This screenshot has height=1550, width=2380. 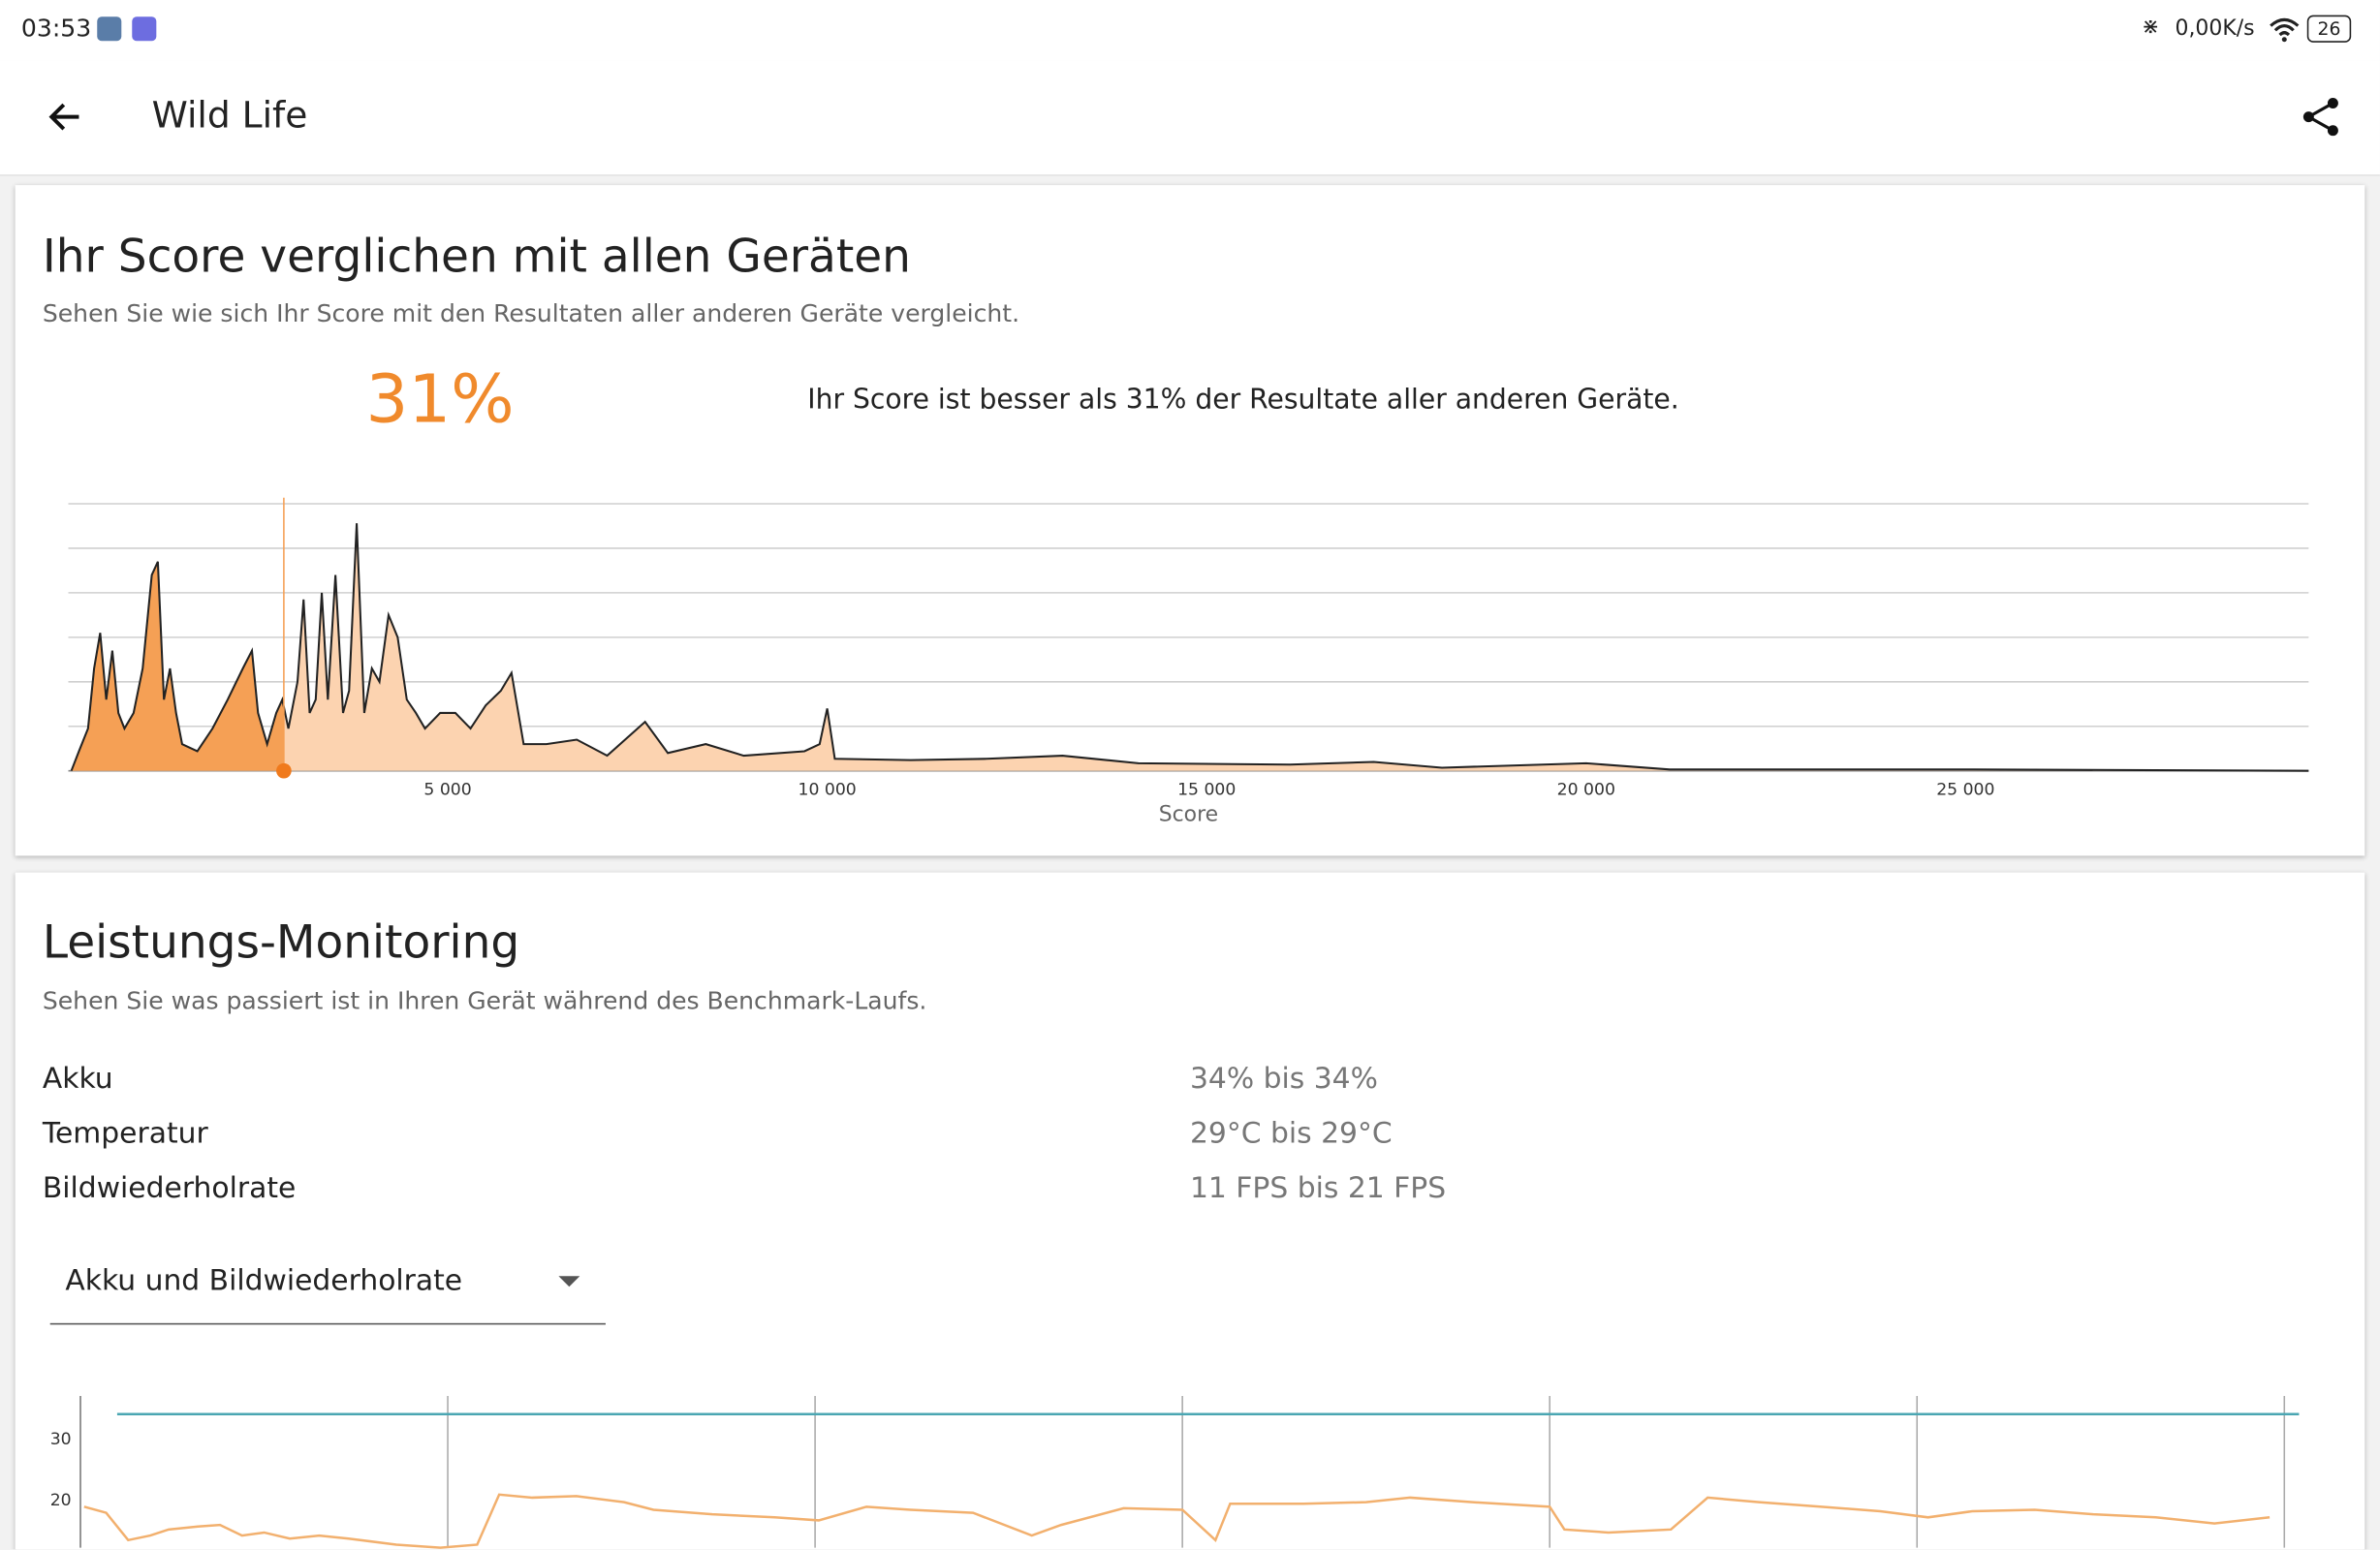 I want to click on card-title: Ihr Score verglichen mit allen Geräten, so click(x=477, y=257).